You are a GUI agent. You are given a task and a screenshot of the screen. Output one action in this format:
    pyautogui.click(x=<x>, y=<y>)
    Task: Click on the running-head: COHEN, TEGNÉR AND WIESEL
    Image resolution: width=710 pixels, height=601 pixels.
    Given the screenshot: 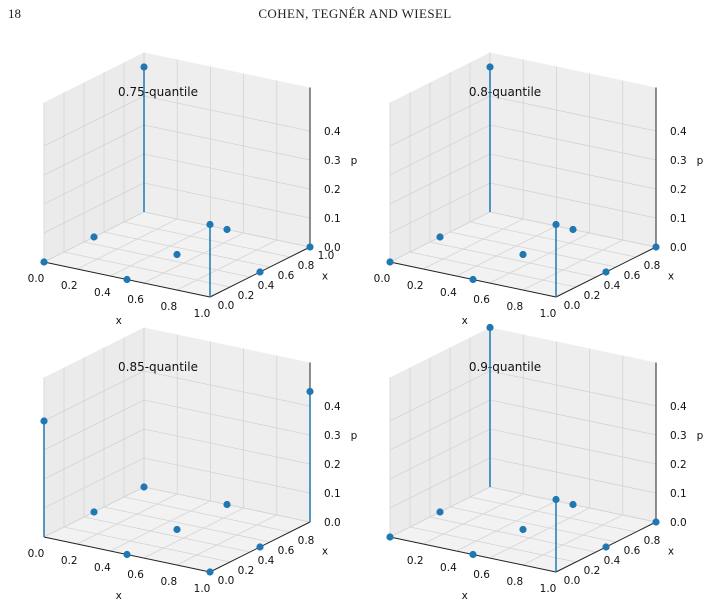 What is the action you would take?
    pyautogui.click(x=355, y=13)
    